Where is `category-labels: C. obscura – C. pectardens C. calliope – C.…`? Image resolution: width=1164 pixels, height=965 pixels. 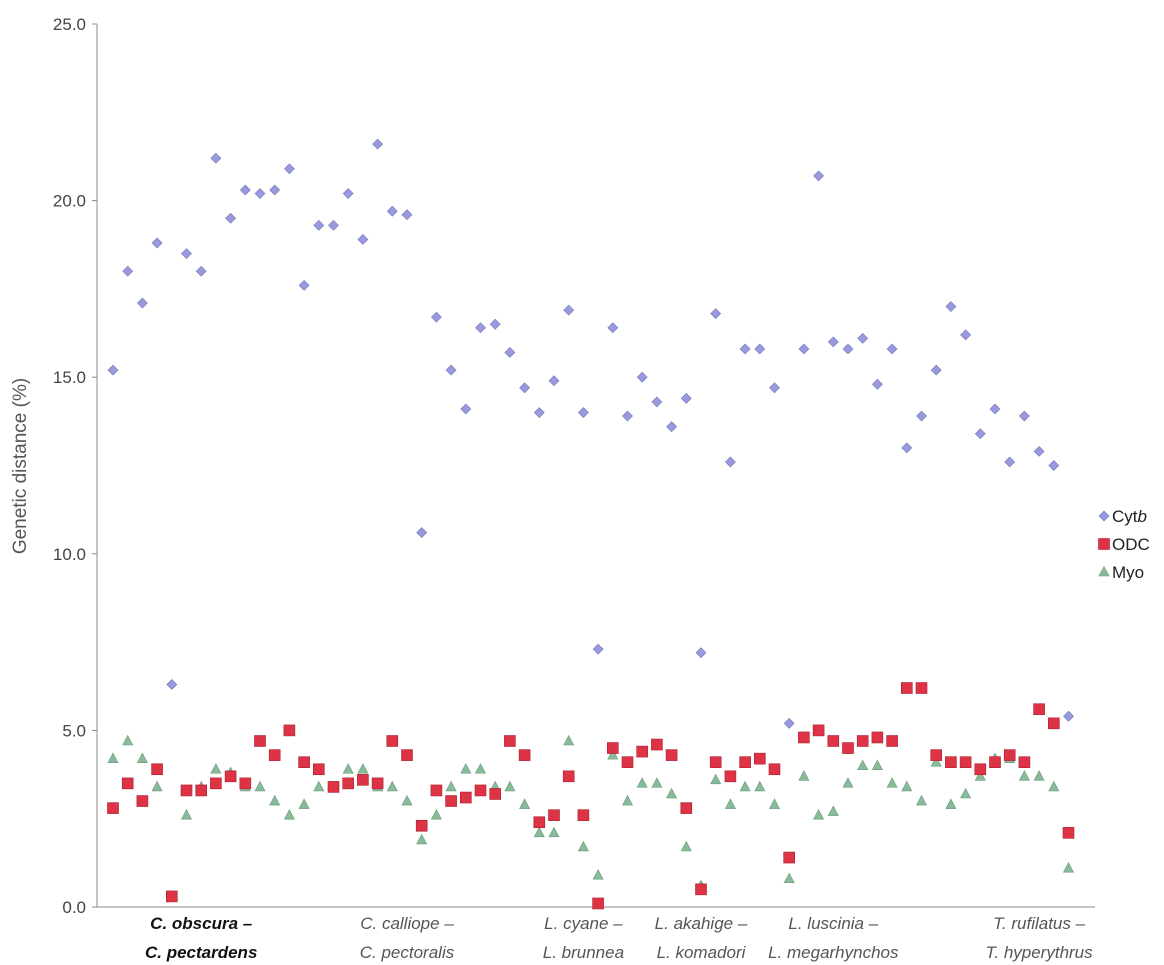
category-labels: C. obscura – C. pectardens C. calliope – C.… is located at coordinates (619, 938).